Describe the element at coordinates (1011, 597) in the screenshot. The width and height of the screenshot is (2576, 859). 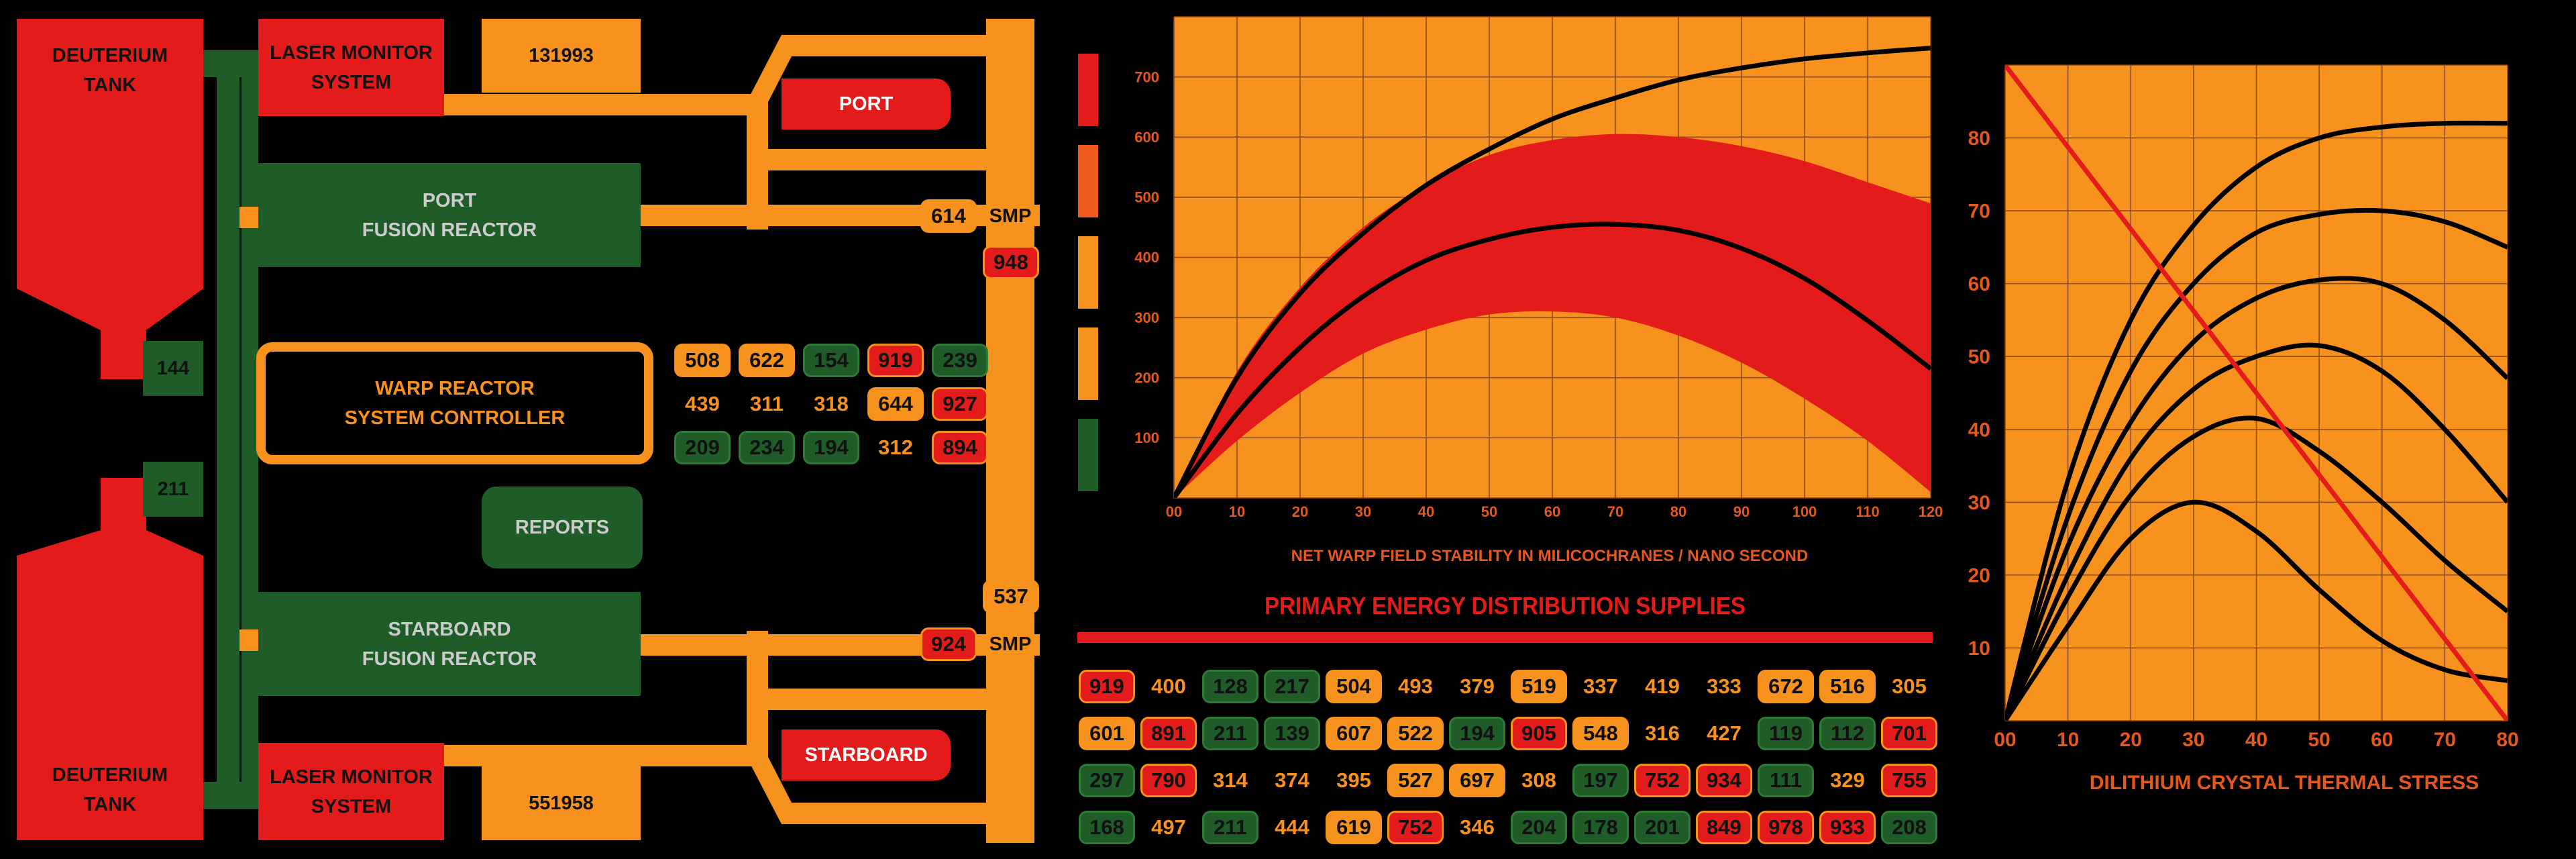
I see `smp-bottom-top-value: 537` at that location.